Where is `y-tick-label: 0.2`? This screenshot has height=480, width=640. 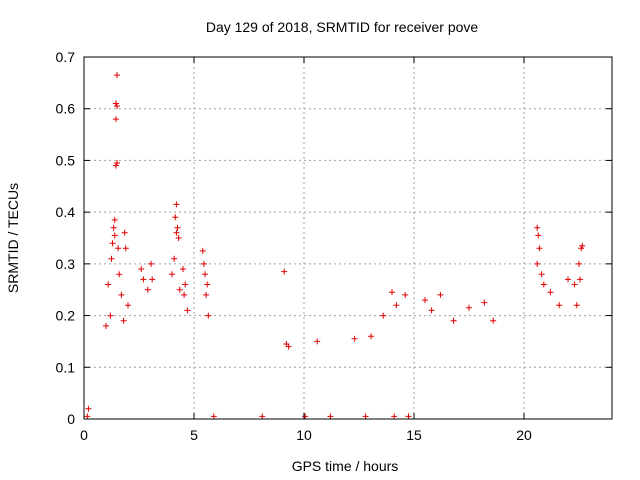 y-tick-label: 0.2 is located at coordinates (66, 316).